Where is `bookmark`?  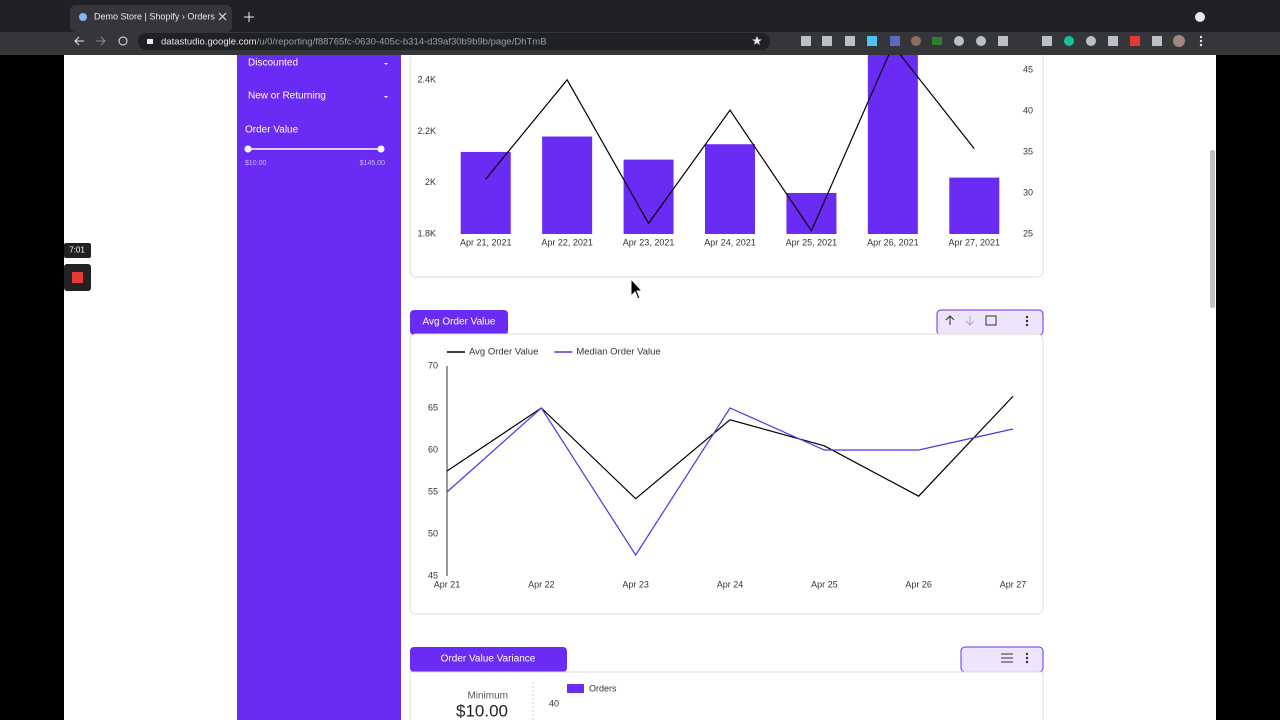 bookmark is located at coordinates (757, 40).